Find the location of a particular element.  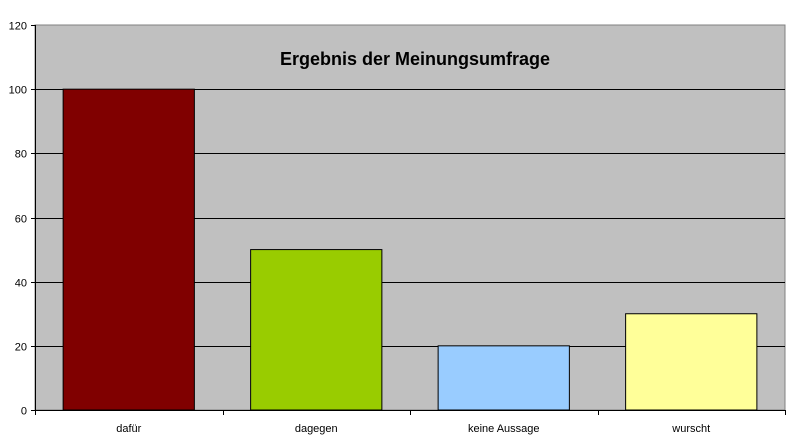

y-tick-label: 40 is located at coordinates (21, 284).